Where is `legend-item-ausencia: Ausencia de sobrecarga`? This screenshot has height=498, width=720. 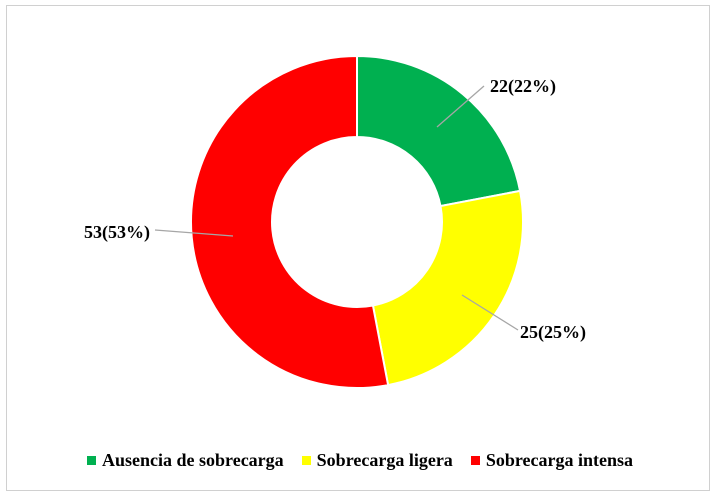 legend-item-ausencia: Ausencia de sobrecarga is located at coordinates (185, 460).